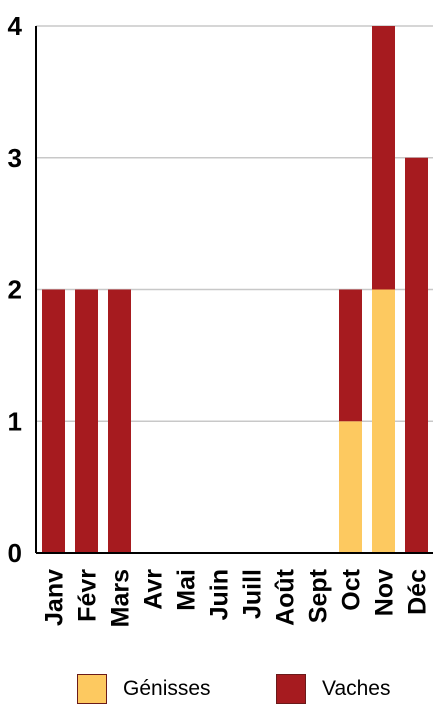 The width and height of the screenshot is (433, 708). I want to click on y-tick-labels: 0 1 2 3 4, so click(15, 289).